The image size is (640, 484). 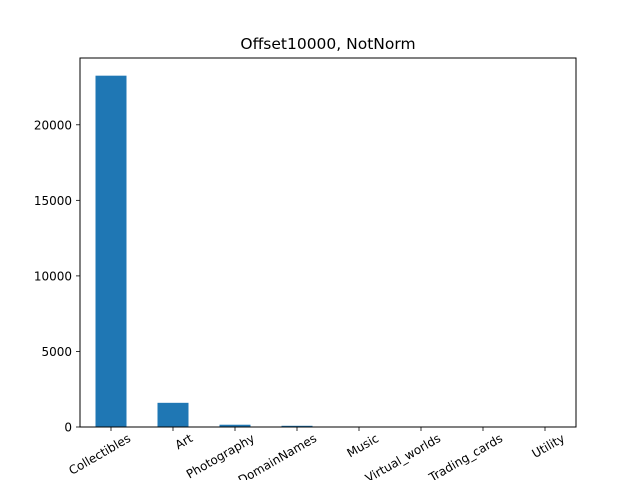 I want to click on chart-title: Offset10000, NotNorm, so click(x=327, y=44).